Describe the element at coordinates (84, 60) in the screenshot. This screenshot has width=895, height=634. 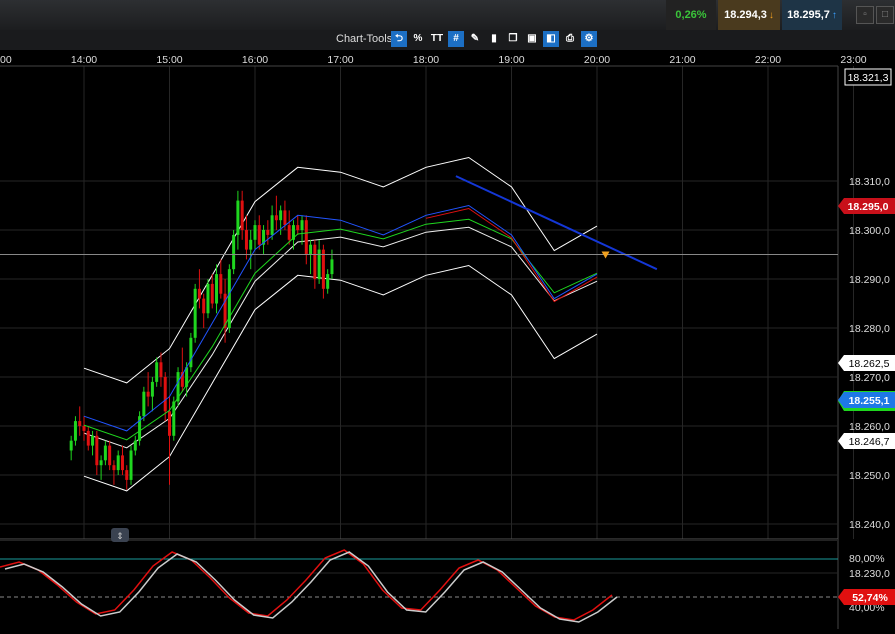
I see `time-tick-label: 14:00` at that location.